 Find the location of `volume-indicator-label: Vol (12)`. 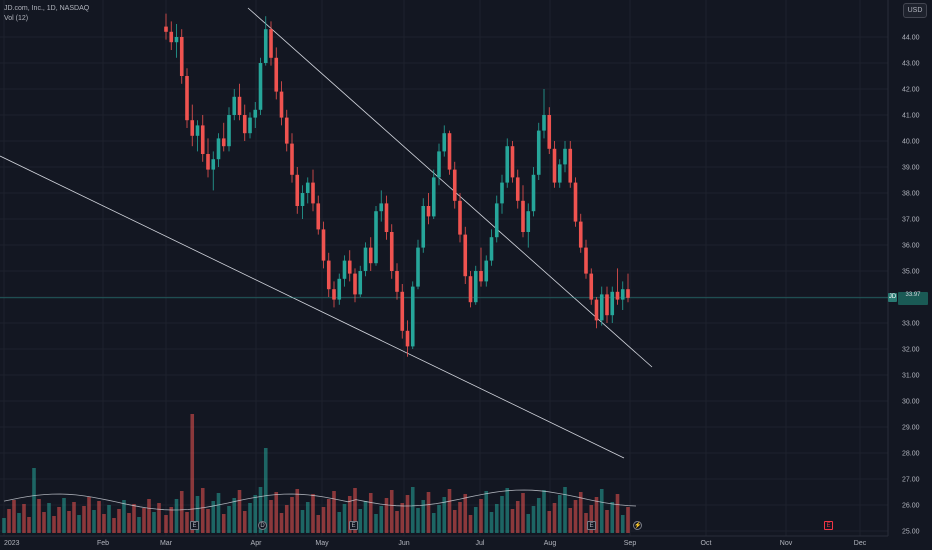

volume-indicator-label: Vol (12) is located at coordinates (16, 18).